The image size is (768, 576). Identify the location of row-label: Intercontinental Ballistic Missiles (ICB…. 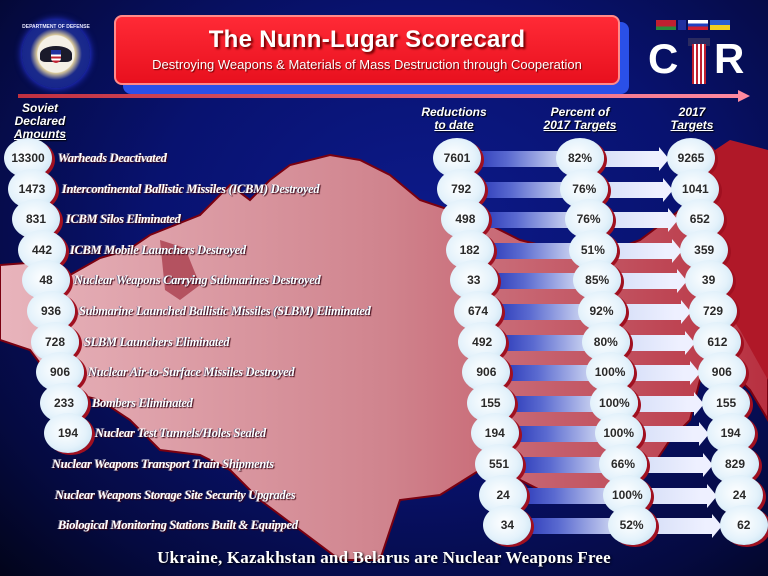
(191, 188).